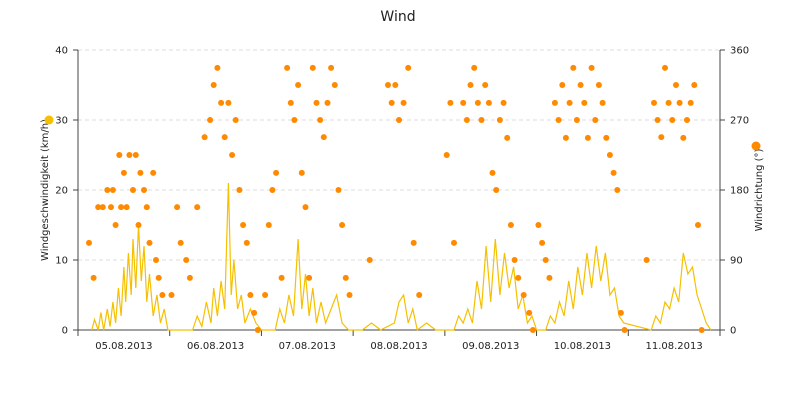 Image resolution: width=800 pixels, height=400 pixels. Describe the element at coordinates (45, 190) in the screenshot. I see `left-axis-label: Windgeschwindigkeit (km/h)` at that location.